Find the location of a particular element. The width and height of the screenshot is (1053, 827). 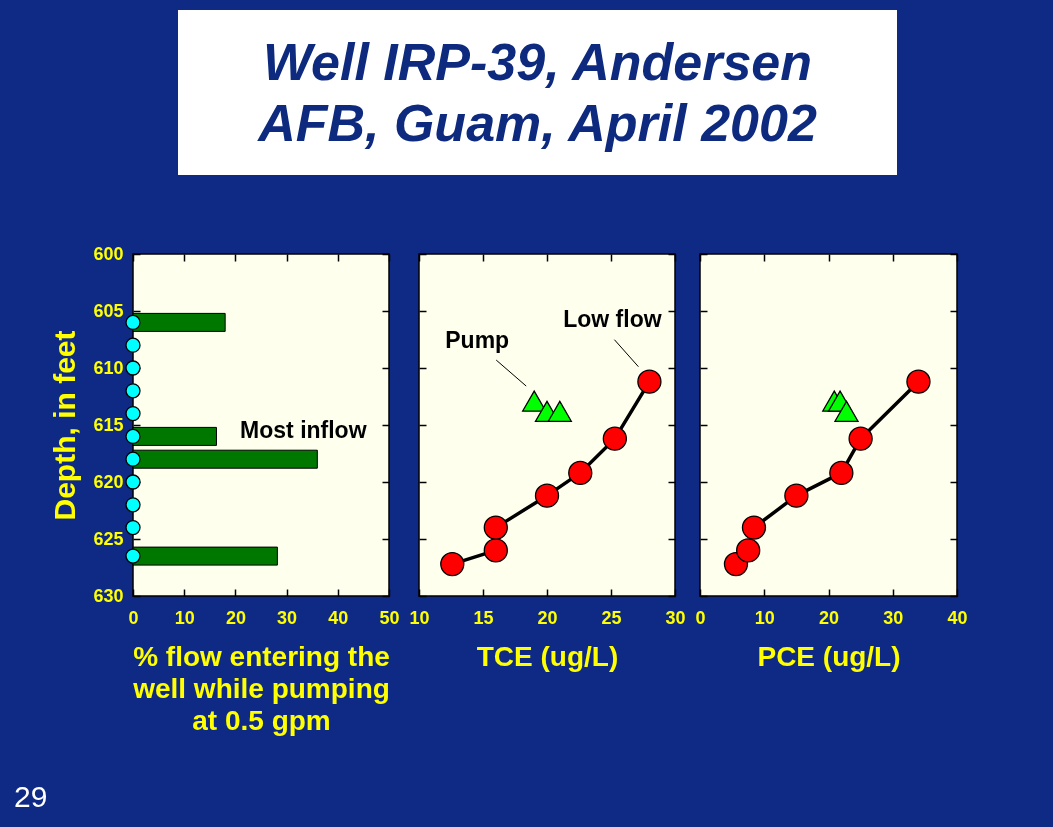

y-tick-label: 610 is located at coordinates (108, 367).